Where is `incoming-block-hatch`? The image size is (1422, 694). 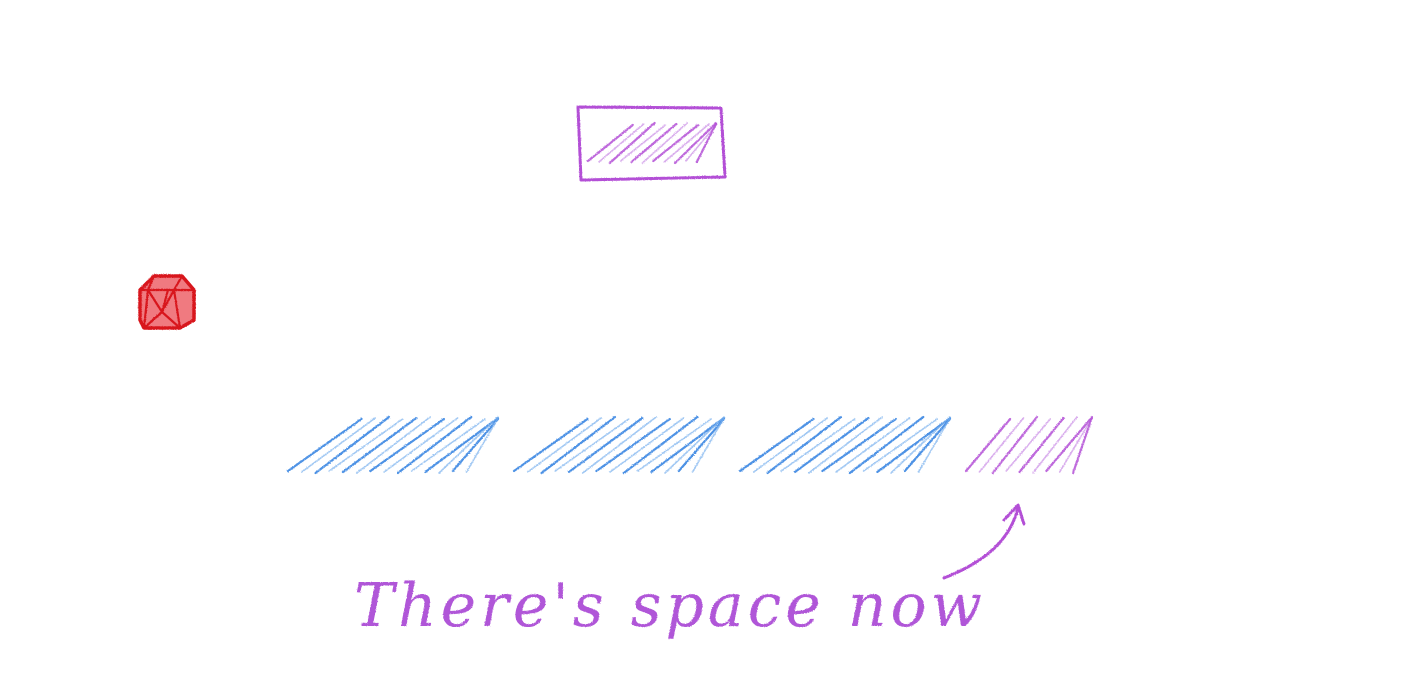 incoming-block-hatch is located at coordinates (652, 143).